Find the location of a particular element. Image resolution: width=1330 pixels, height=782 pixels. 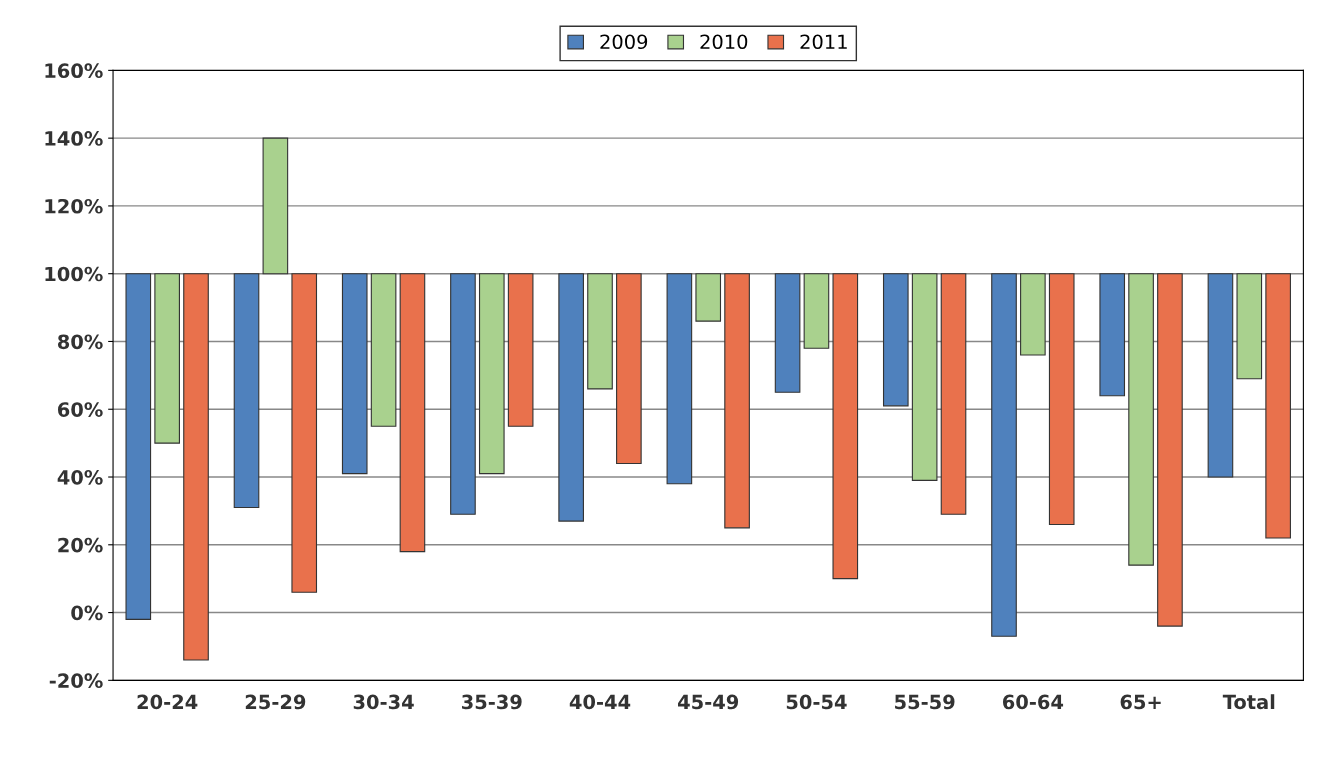

x-tick-label: 40-44 is located at coordinates (600, 702).